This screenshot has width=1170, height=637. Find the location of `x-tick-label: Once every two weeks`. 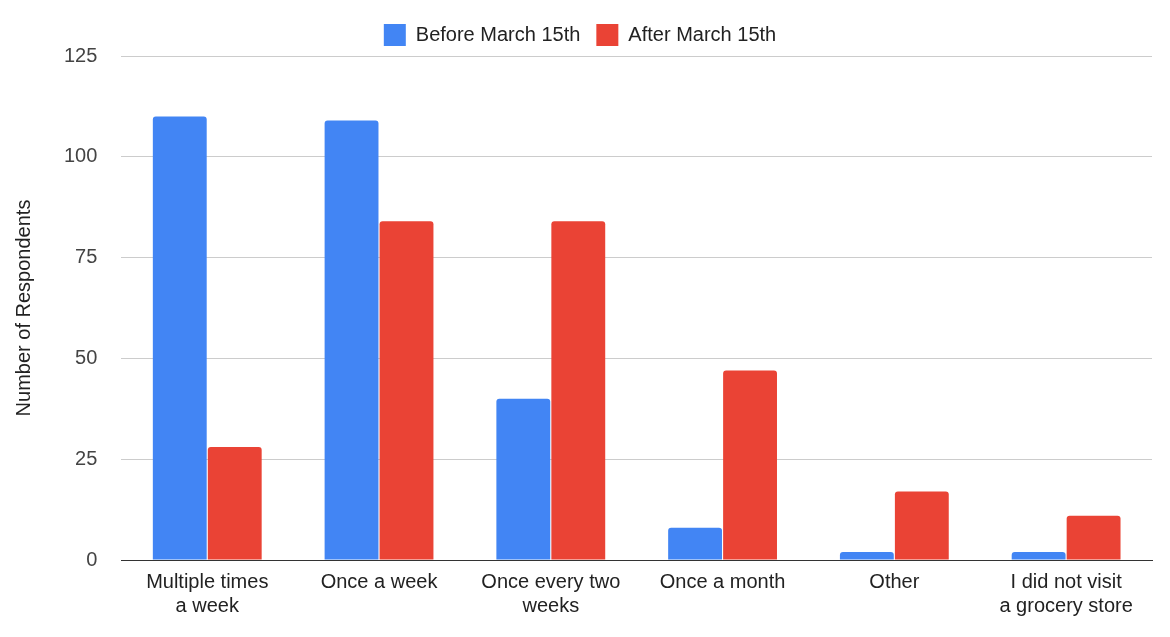

x-tick-label: Once every two weeks is located at coordinates (551, 592).